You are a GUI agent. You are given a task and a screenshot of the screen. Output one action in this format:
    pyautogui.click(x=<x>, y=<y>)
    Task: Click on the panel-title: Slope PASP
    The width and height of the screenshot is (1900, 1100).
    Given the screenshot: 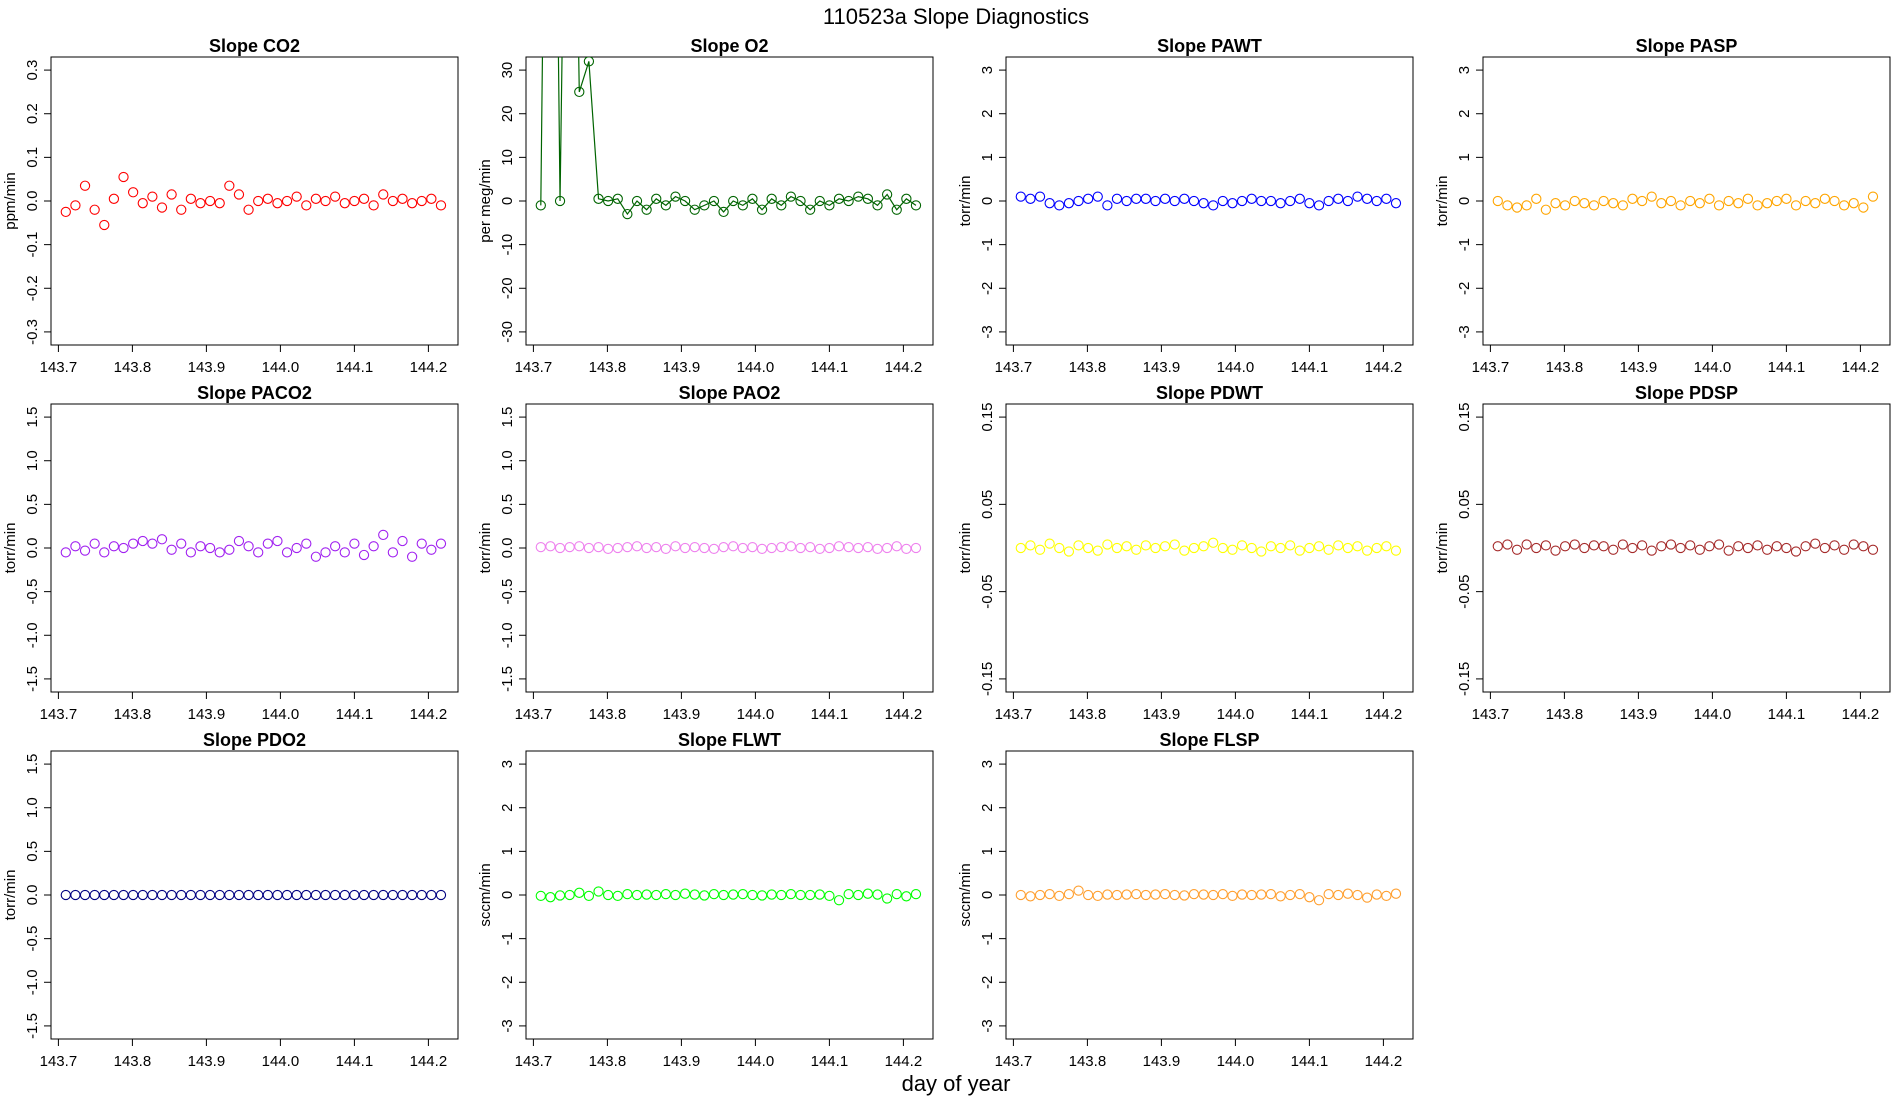 What is the action you would take?
    pyautogui.click(x=1687, y=46)
    